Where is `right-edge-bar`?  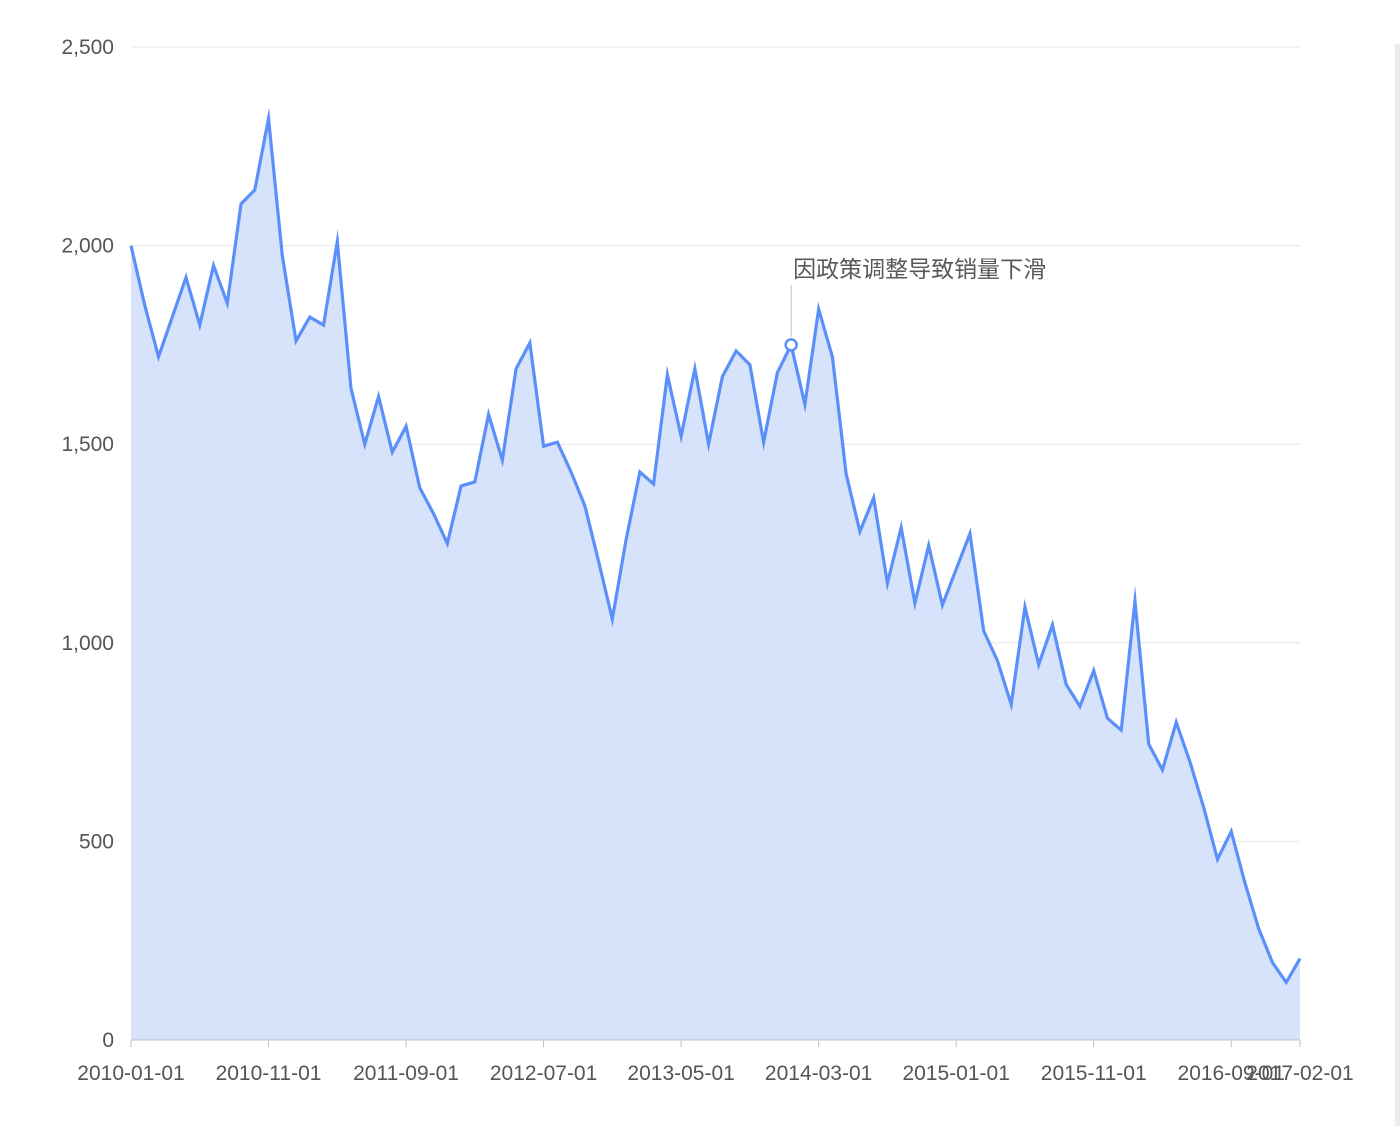
right-edge-bar is located at coordinates (1397, 585).